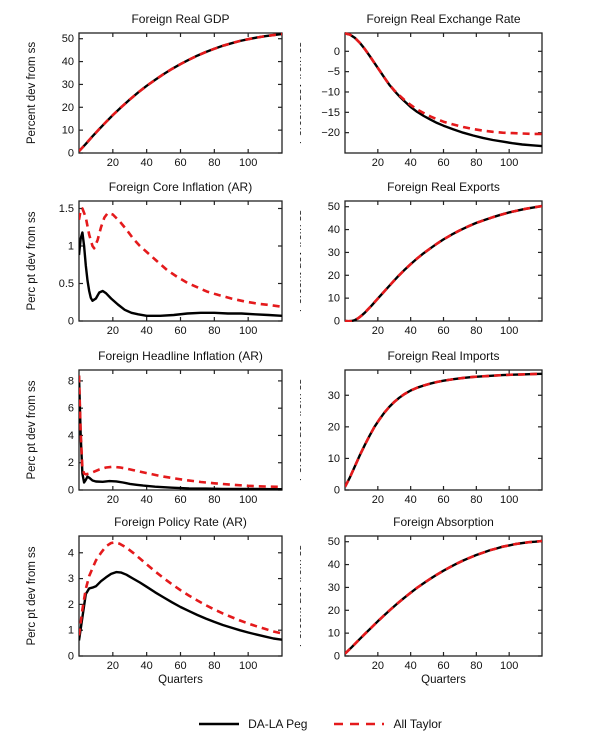 The height and width of the screenshot is (751, 600). I want to click on y-axis-label: Percent dev from ss, so click(302, 430).